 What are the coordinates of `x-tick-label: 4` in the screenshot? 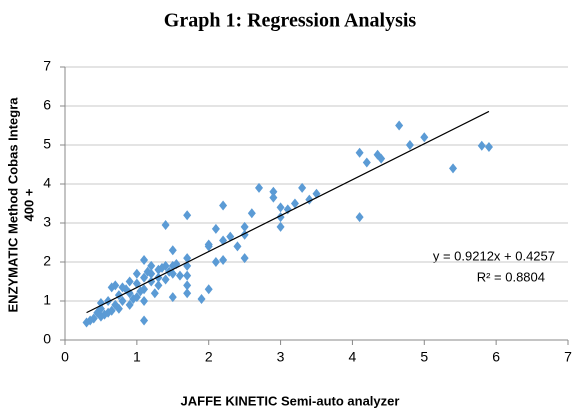 It's located at (353, 357).